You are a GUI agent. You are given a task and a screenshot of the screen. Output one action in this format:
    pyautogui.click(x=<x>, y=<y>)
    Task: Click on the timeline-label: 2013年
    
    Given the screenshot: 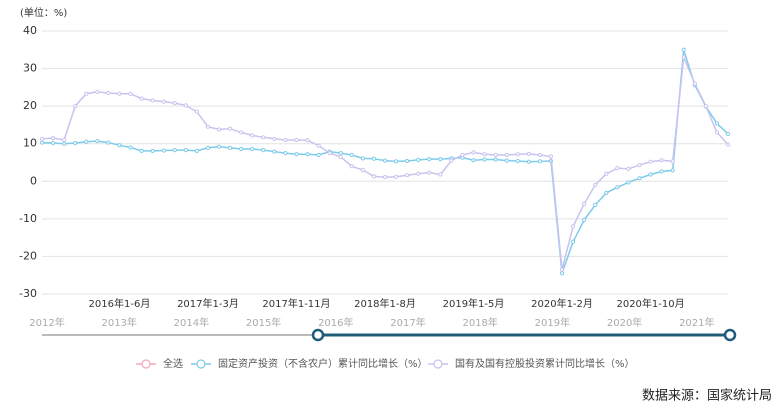 What is the action you would take?
    pyautogui.click(x=118, y=322)
    